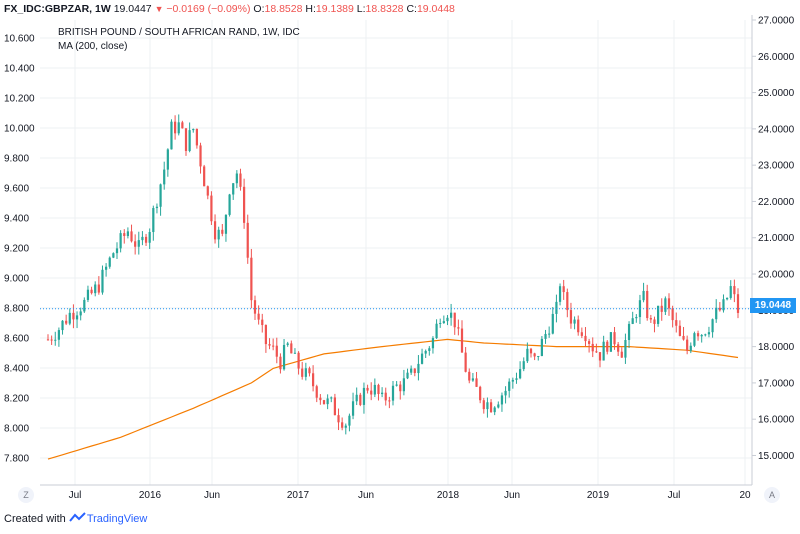  Describe the element at coordinates (772, 495) in the screenshot. I see `auto-scale-icon: A` at that location.